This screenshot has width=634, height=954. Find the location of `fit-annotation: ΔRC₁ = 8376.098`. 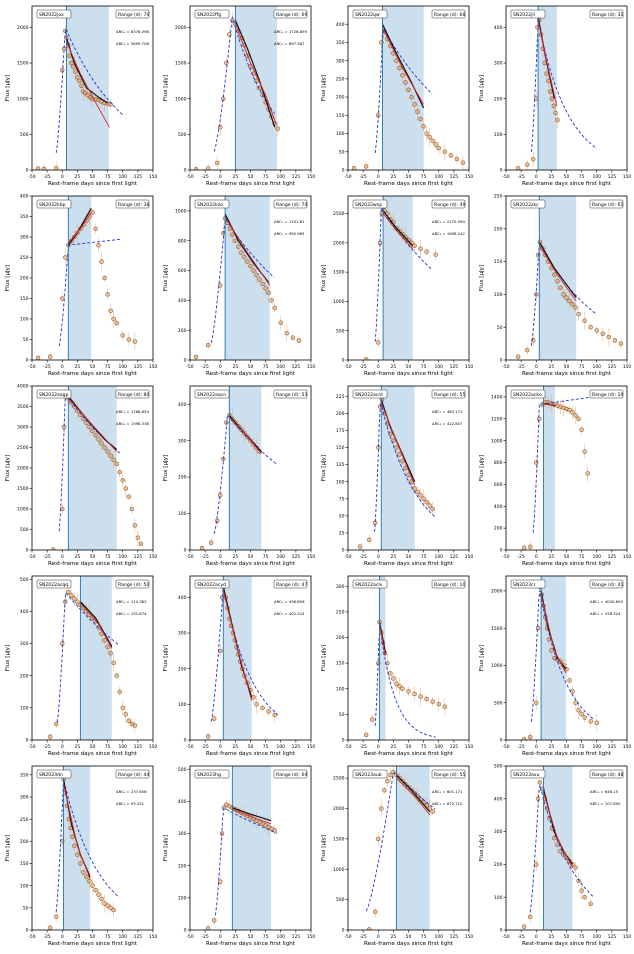

fit-annotation: ΔRC₁ = 8376.098 is located at coordinates (133, 31).